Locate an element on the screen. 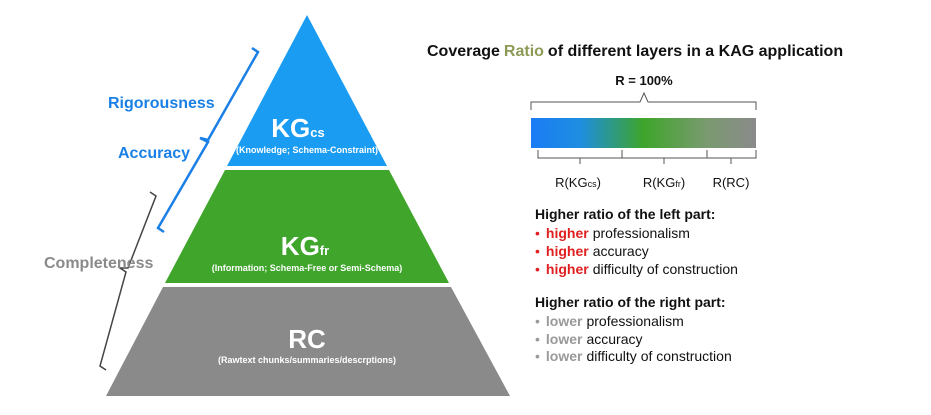  list-item: • higher professionalism is located at coordinates (612, 233).